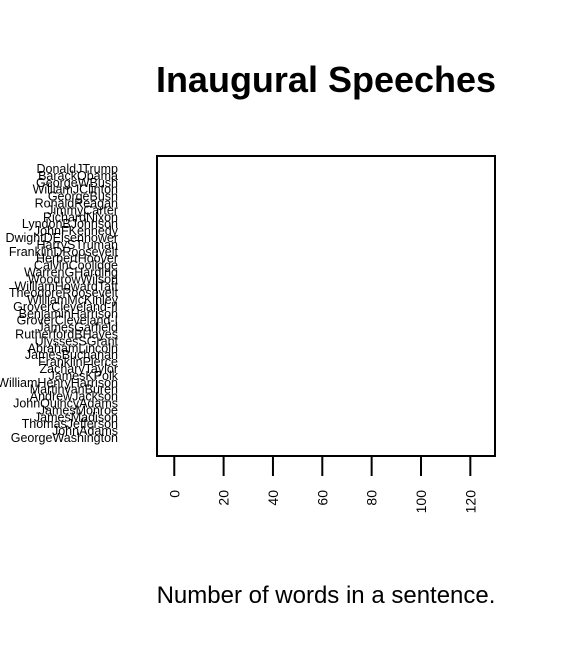  Describe the element at coordinates (224, 498) in the screenshot. I see `x-tick-label: 20` at that location.